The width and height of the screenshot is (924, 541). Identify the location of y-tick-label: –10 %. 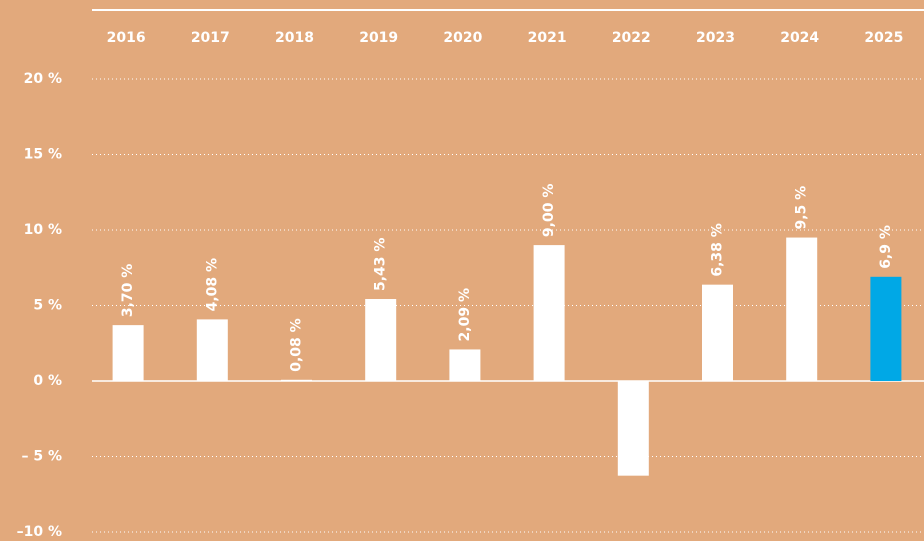
(39, 532).